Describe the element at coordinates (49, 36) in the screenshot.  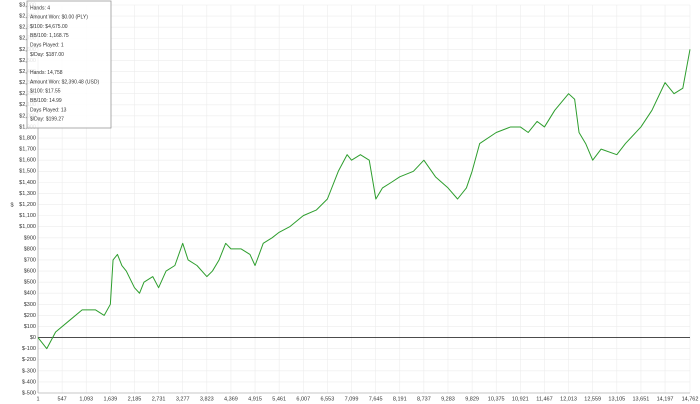
I see `stats-line: BB/100: 1,168.75` at that location.